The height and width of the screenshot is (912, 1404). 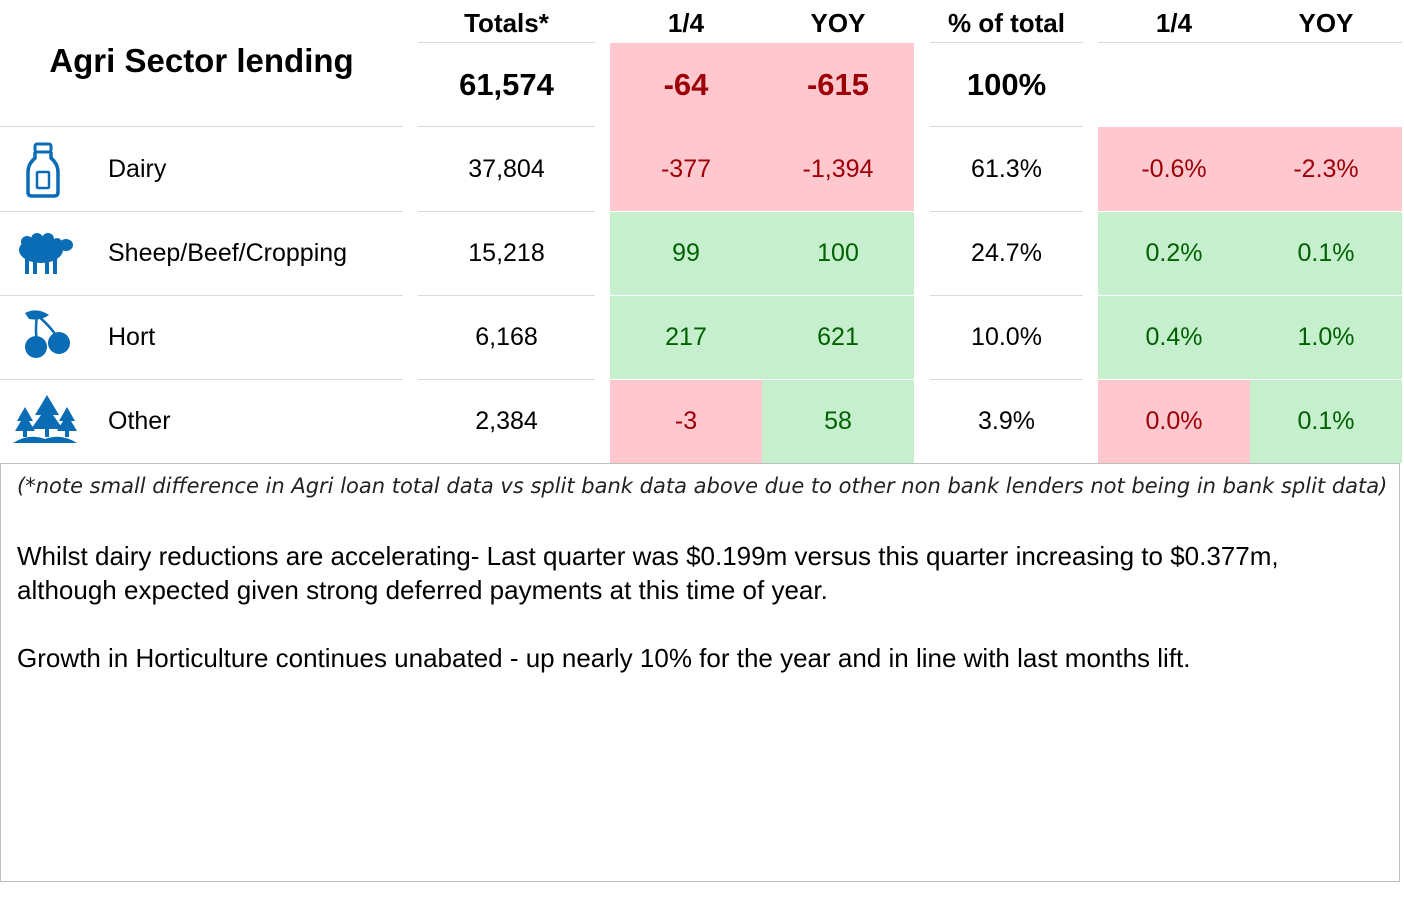 What do you see at coordinates (686, 23) in the screenshot?
I see `header-quarter-change: 1/4` at bounding box center [686, 23].